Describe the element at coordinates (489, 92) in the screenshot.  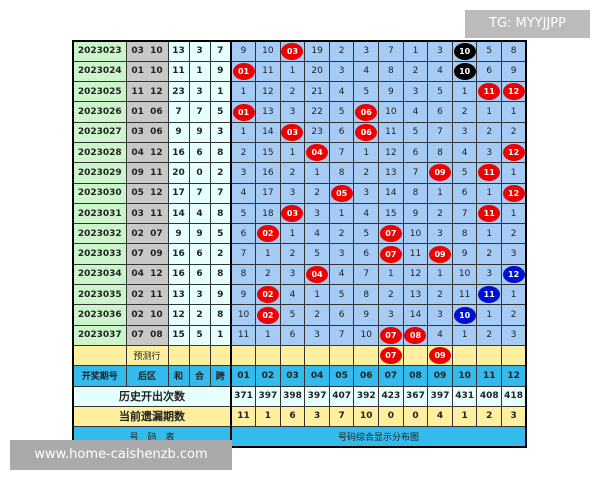
I see `drawn-ball-red: 11` at that location.